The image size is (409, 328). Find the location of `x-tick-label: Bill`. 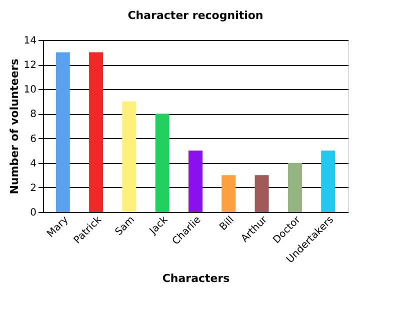

x-tick-label: Bill is located at coordinates (227, 224).